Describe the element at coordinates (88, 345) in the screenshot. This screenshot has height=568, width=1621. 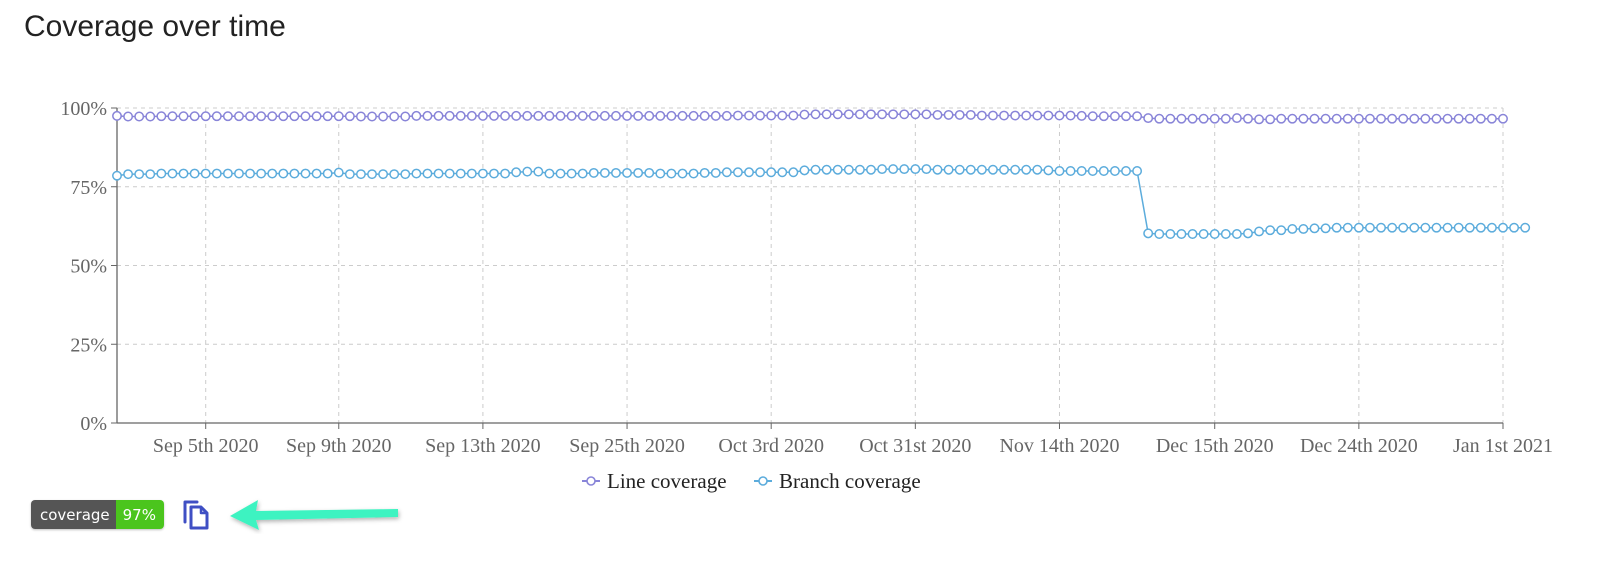
I see `y-tick-label: 25%` at that location.